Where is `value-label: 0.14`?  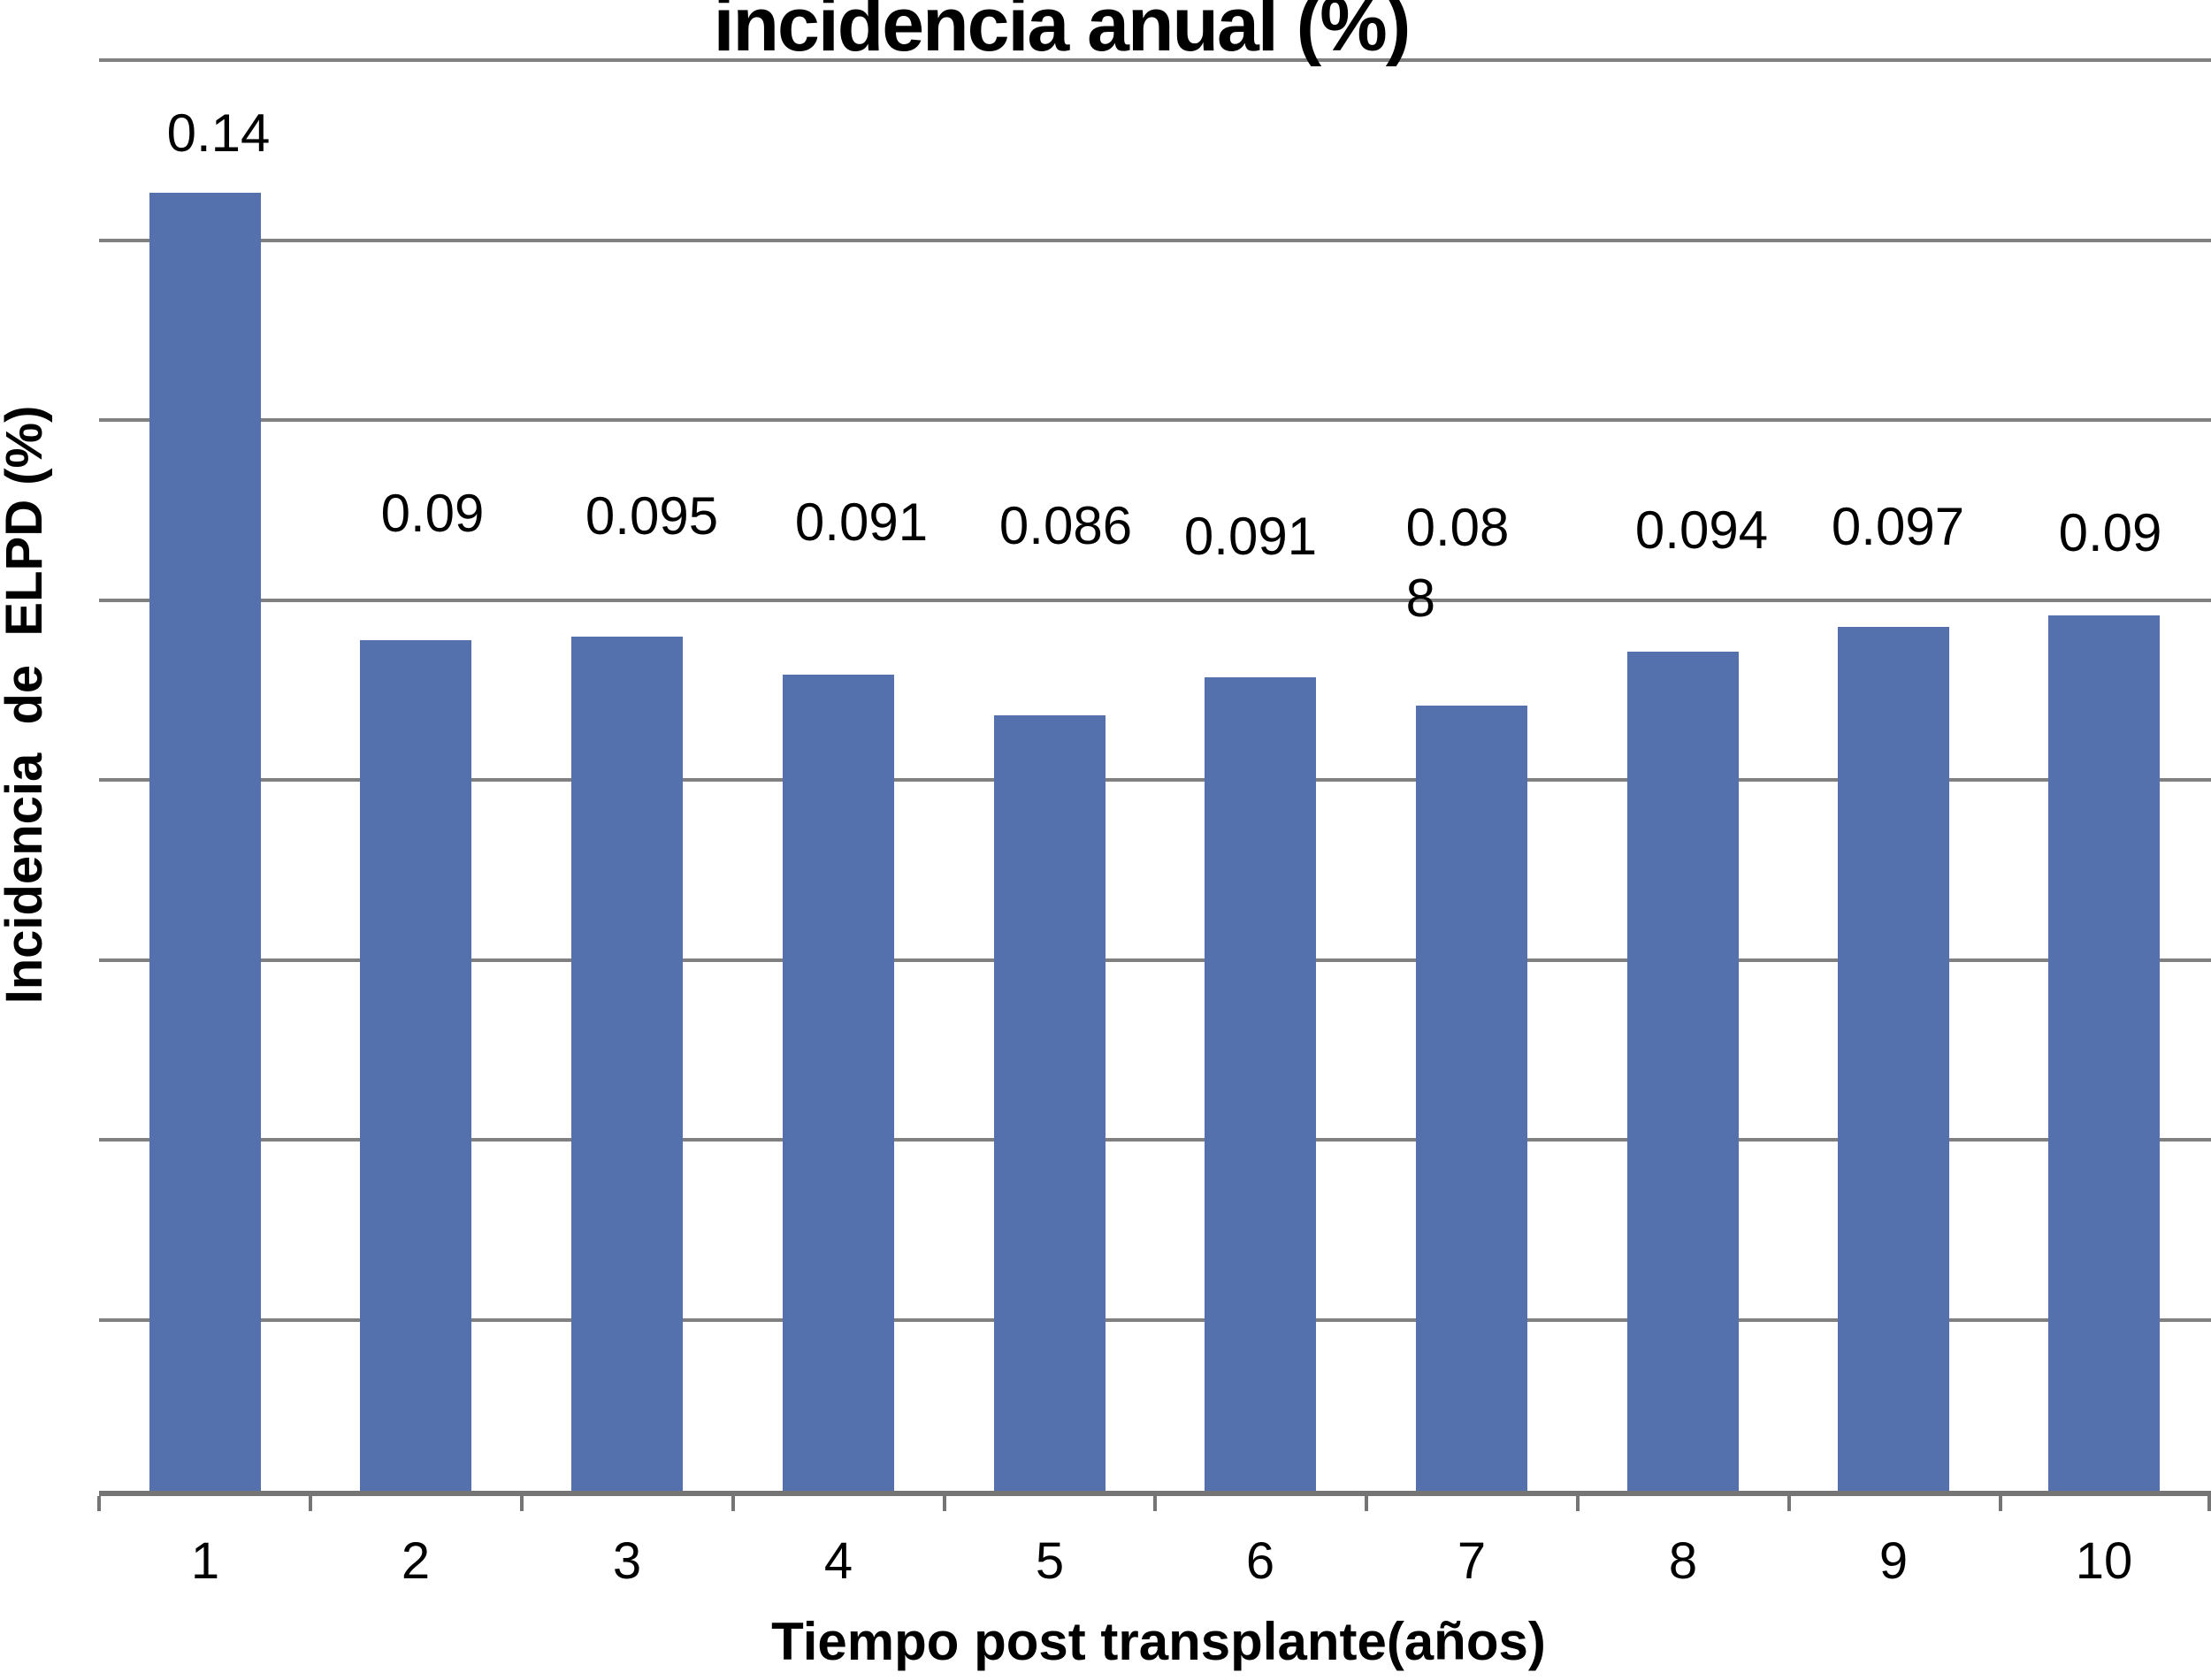
value-label: 0.14 is located at coordinates (219, 133).